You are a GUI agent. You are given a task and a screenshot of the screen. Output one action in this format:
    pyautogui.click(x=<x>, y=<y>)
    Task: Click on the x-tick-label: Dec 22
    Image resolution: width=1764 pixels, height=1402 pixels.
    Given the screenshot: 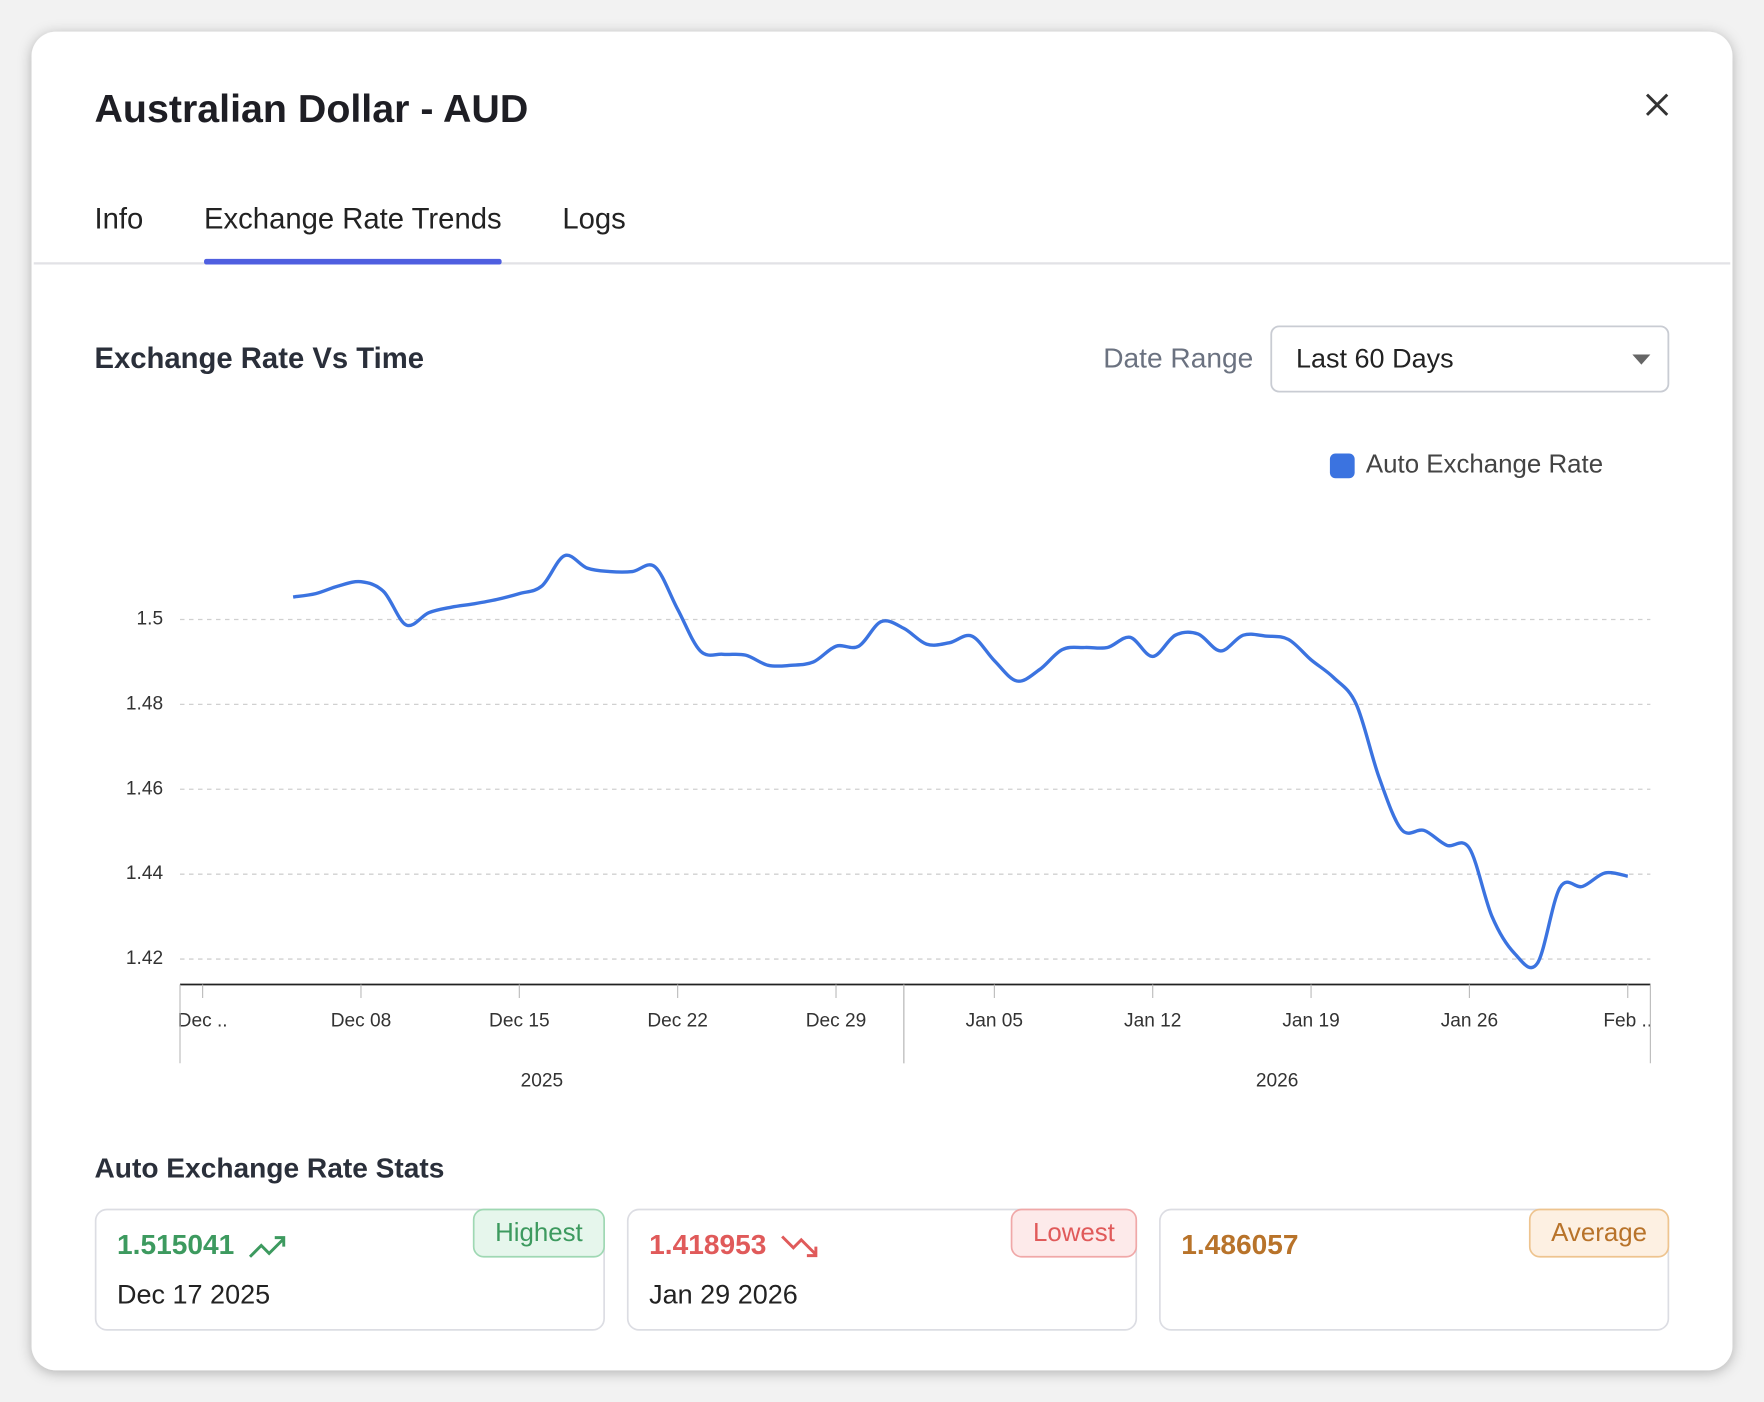 What is the action you would take?
    pyautogui.click(x=677, y=1021)
    